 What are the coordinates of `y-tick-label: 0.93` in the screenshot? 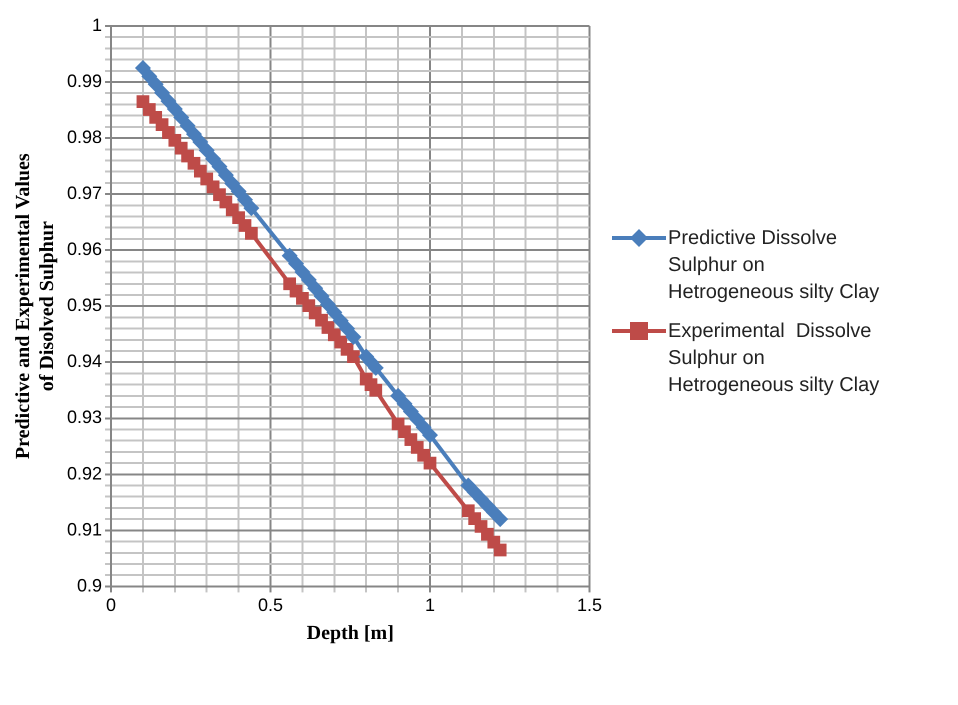 It's located at (84, 417).